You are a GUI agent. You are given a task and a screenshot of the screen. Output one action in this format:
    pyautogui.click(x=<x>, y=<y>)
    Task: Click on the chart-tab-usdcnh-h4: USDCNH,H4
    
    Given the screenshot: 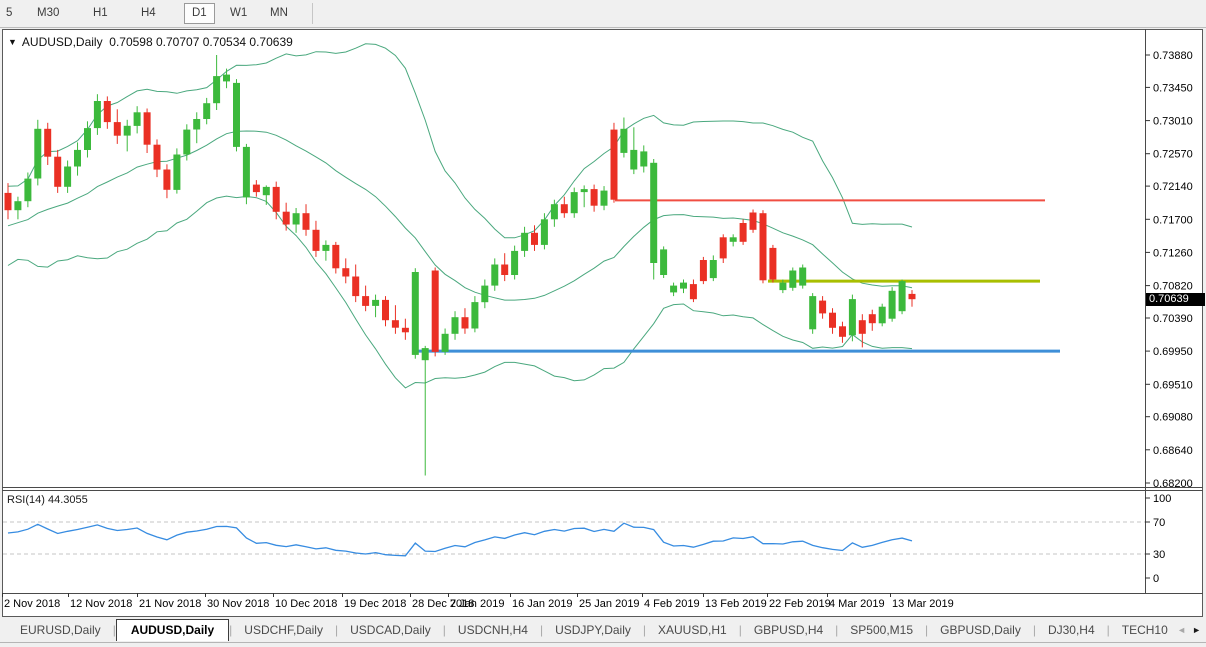 What is the action you would take?
    pyautogui.click(x=492, y=630)
    